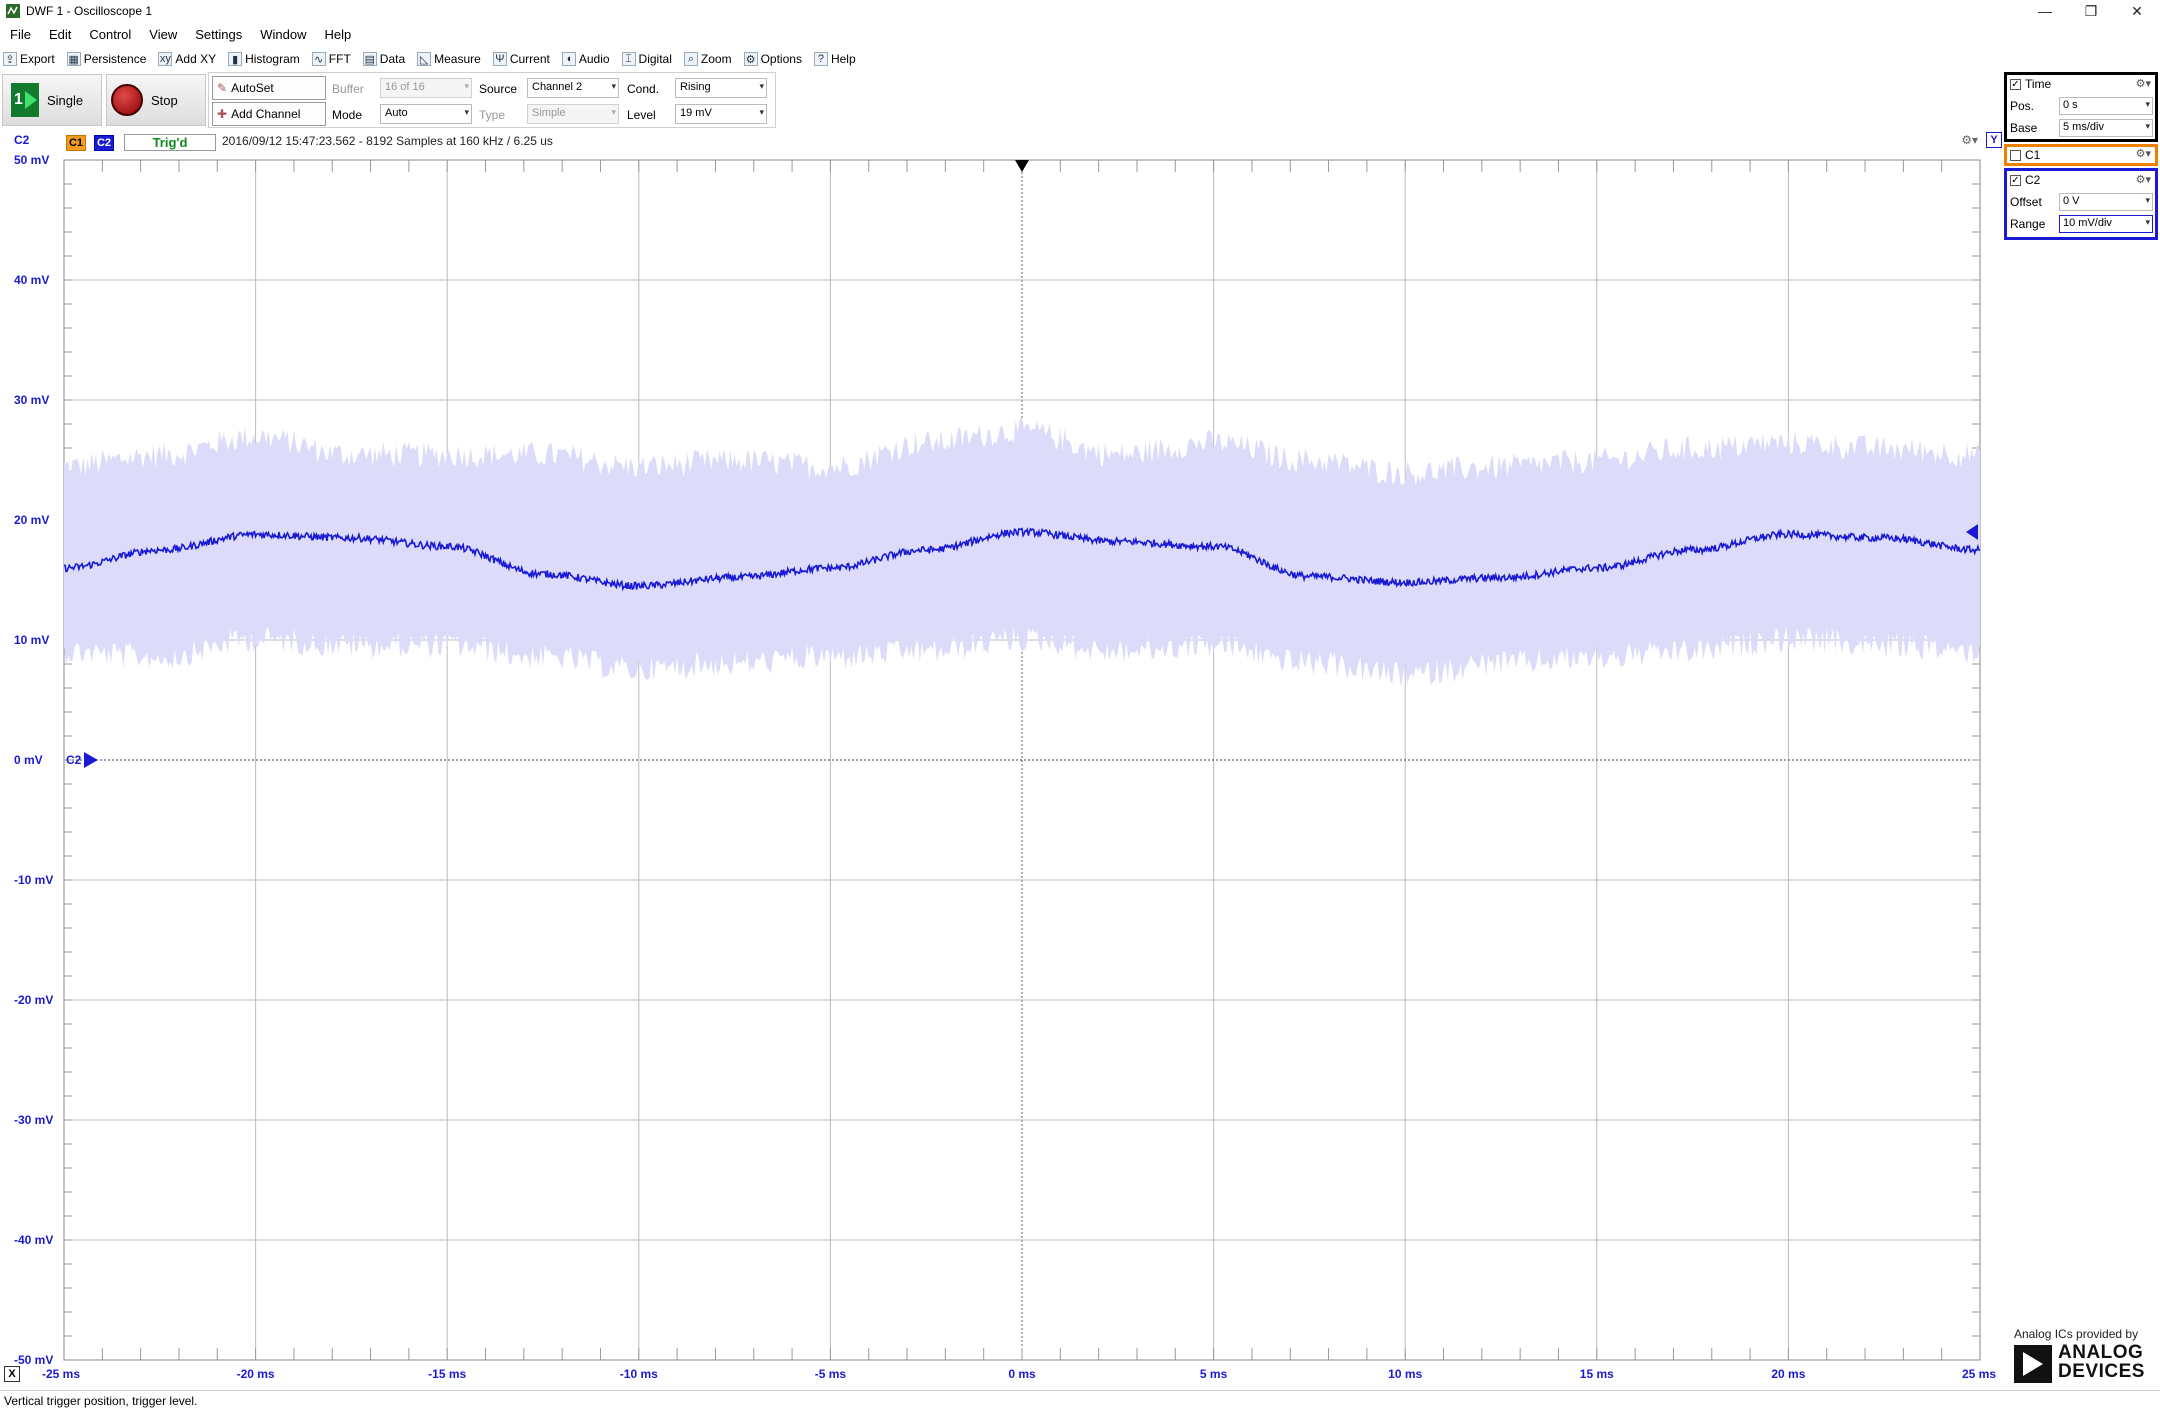 Image resolution: width=2160 pixels, height=1410 pixels. What do you see at coordinates (628, 59) in the screenshot?
I see `digital-icon: ⌶` at bounding box center [628, 59].